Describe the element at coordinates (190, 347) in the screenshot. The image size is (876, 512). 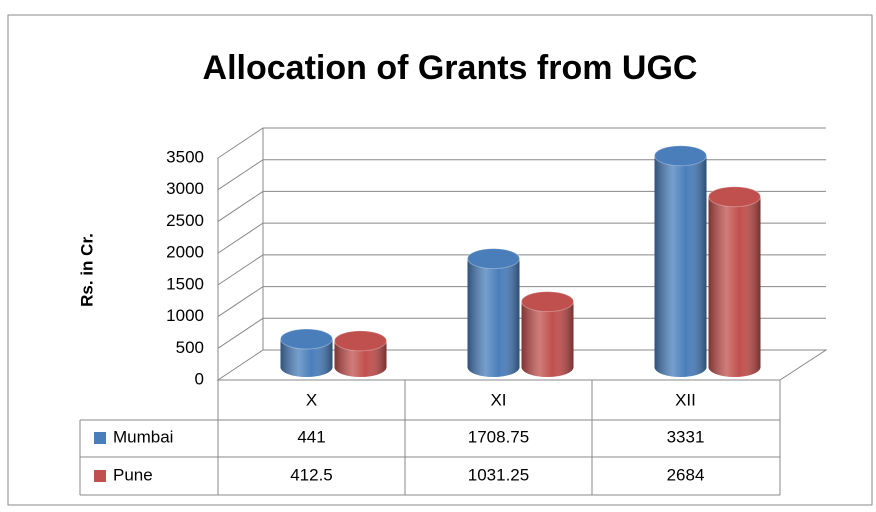
I see `y-tick-label: 500` at that location.